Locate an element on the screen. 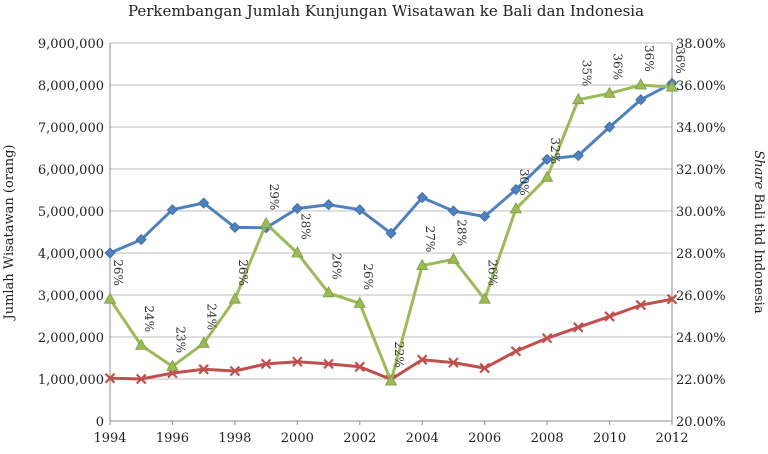 Image resolution: width=768 pixels, height=454 pixels. x-tick-label: 2000 is located at coordinates (297, 438).